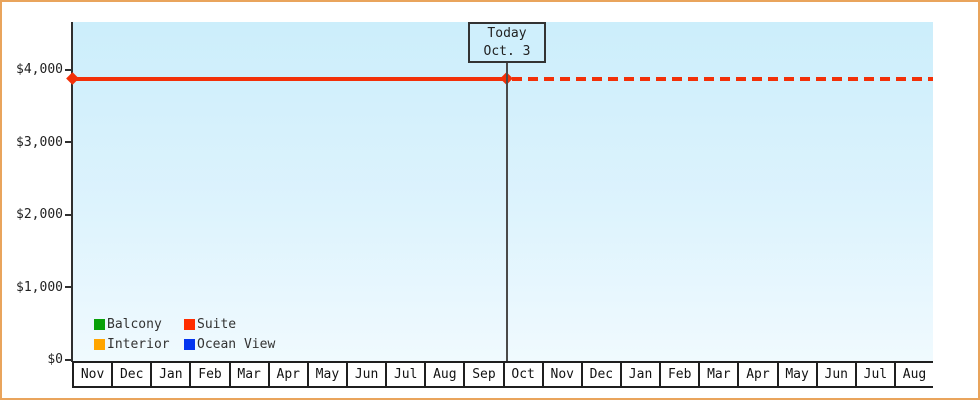 This screenshot has height=400, width=980. Describe the element at coordinates (507, 211) in the screenshot. I see `today-vertical-line` at that location.